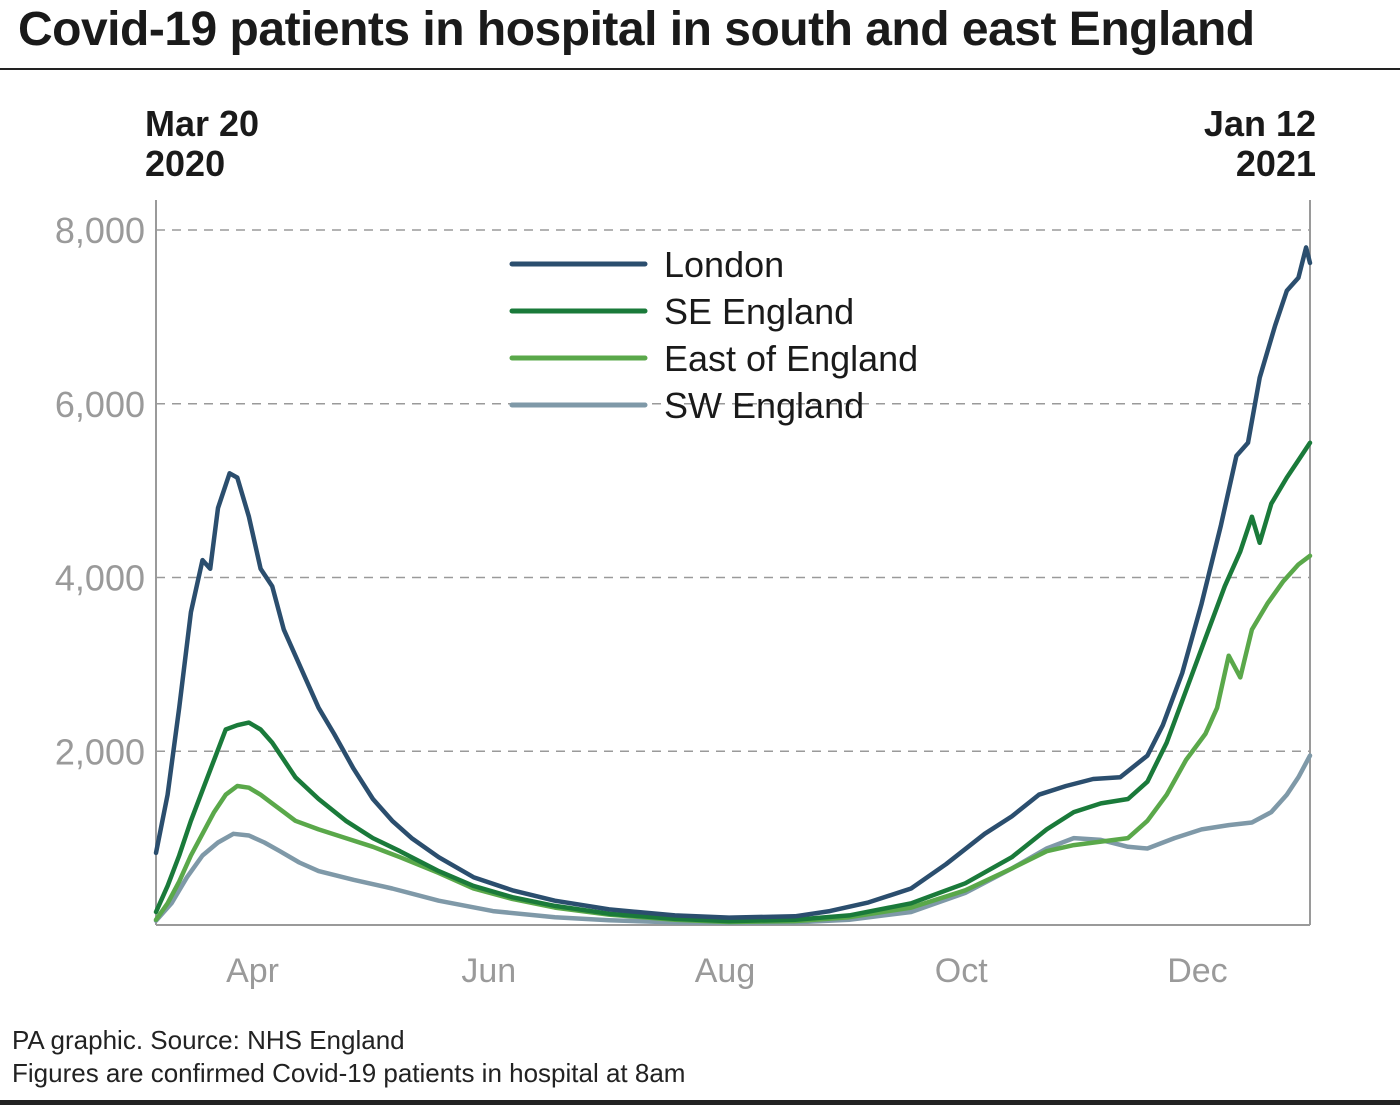 The height and width of the screenshot is (1105, 1400). What do you see at coordinates (202, 123) in the screenshot?
I see `start-date-day: Mar 20` at bounding box center [202, 123].